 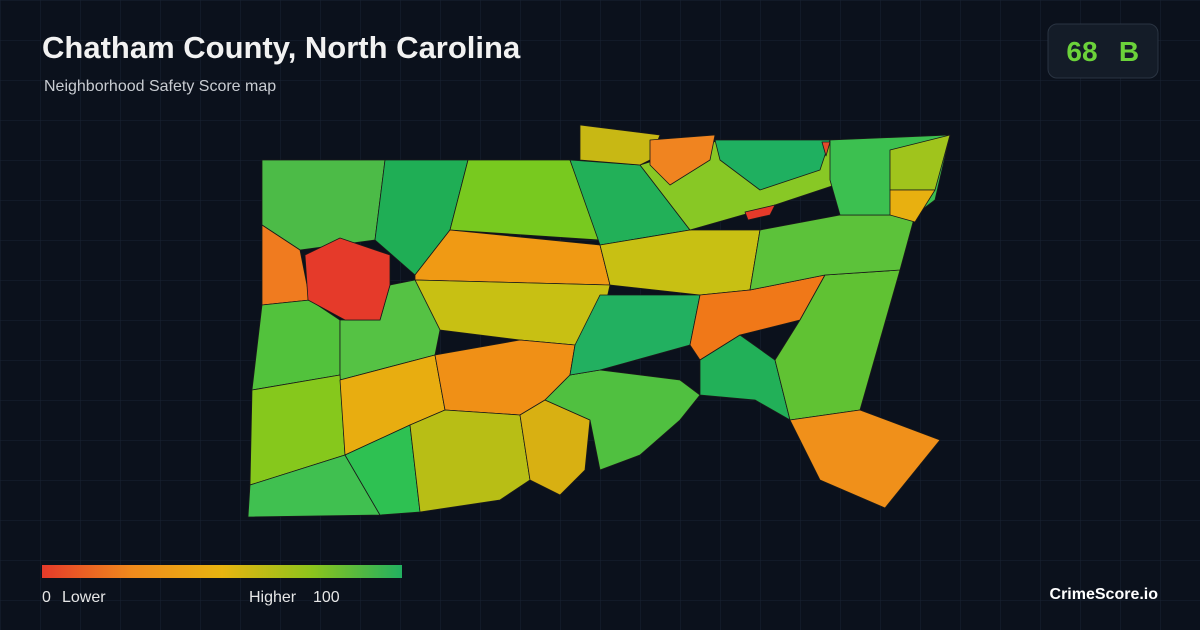 What do you see at coordinates (46, 597) in the screenshot?
I see `legend-min: 0` at bounding box center [46, 597].